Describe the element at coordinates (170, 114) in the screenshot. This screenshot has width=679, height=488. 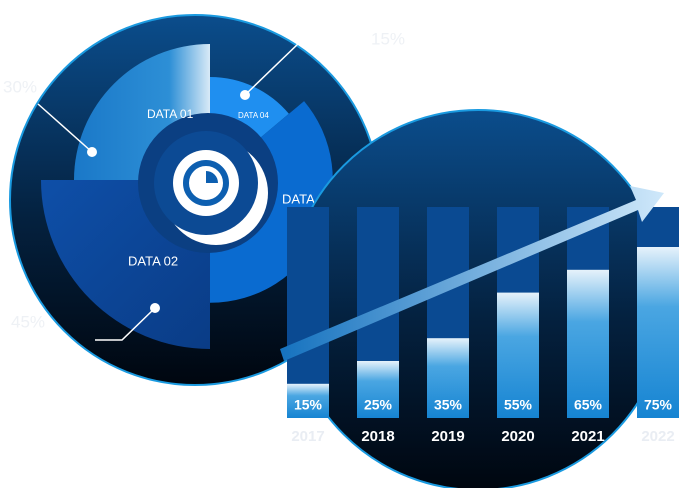
I see `segment-label: DATA 01` at that location.